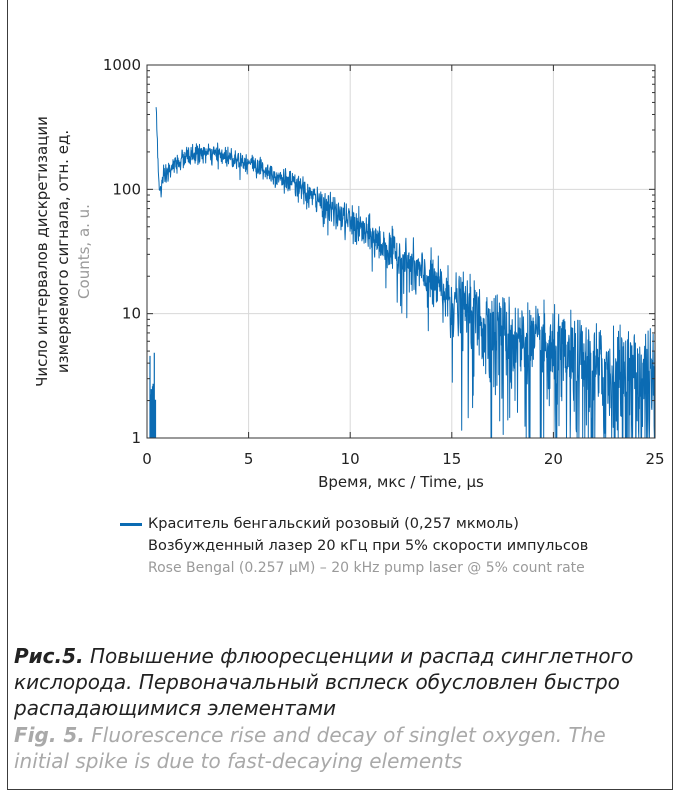 This screenshot has height=801, width=680. What do you see at coordinates (654, 459) in the screenshot?
I see `x-tick-label: 25` at bounding box center [654, 459].